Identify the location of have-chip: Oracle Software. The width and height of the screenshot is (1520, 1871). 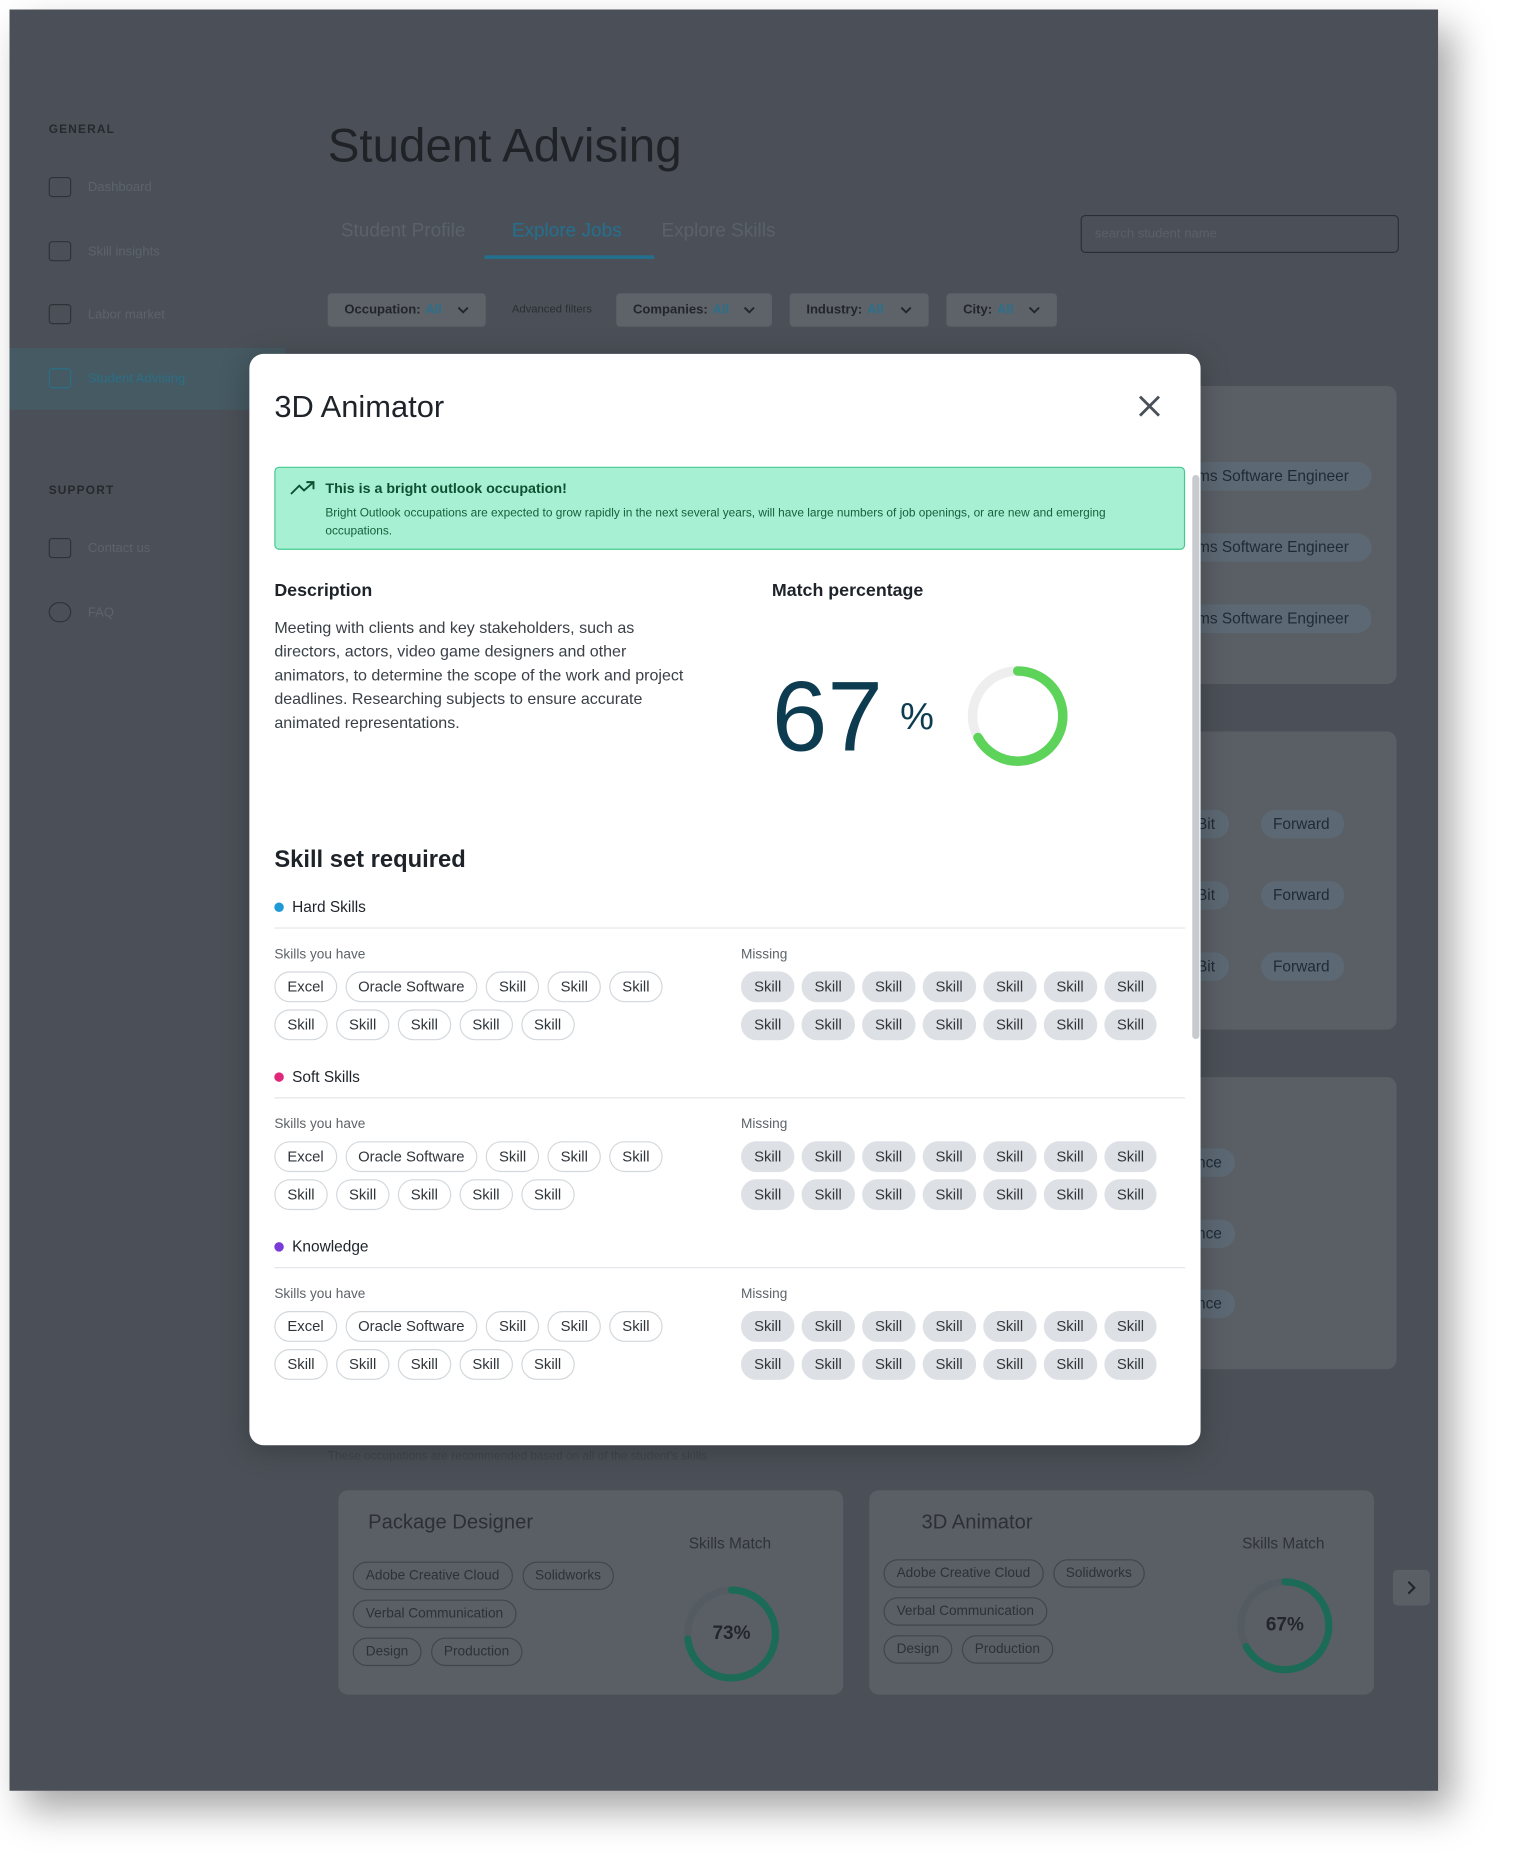
(411, 1326).